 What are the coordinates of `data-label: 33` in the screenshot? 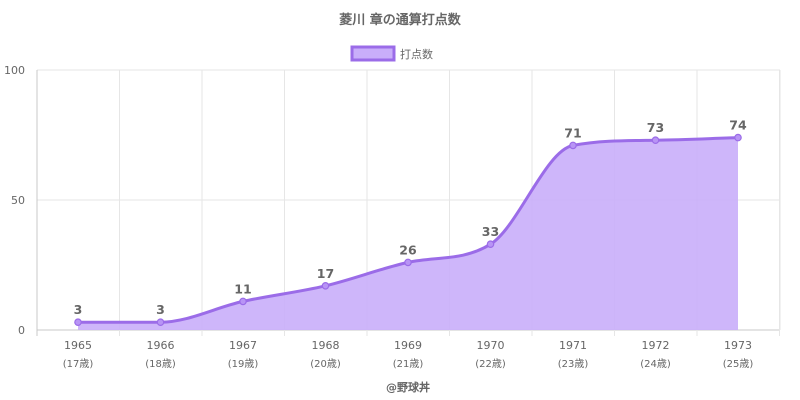 It's located at (490, 231).